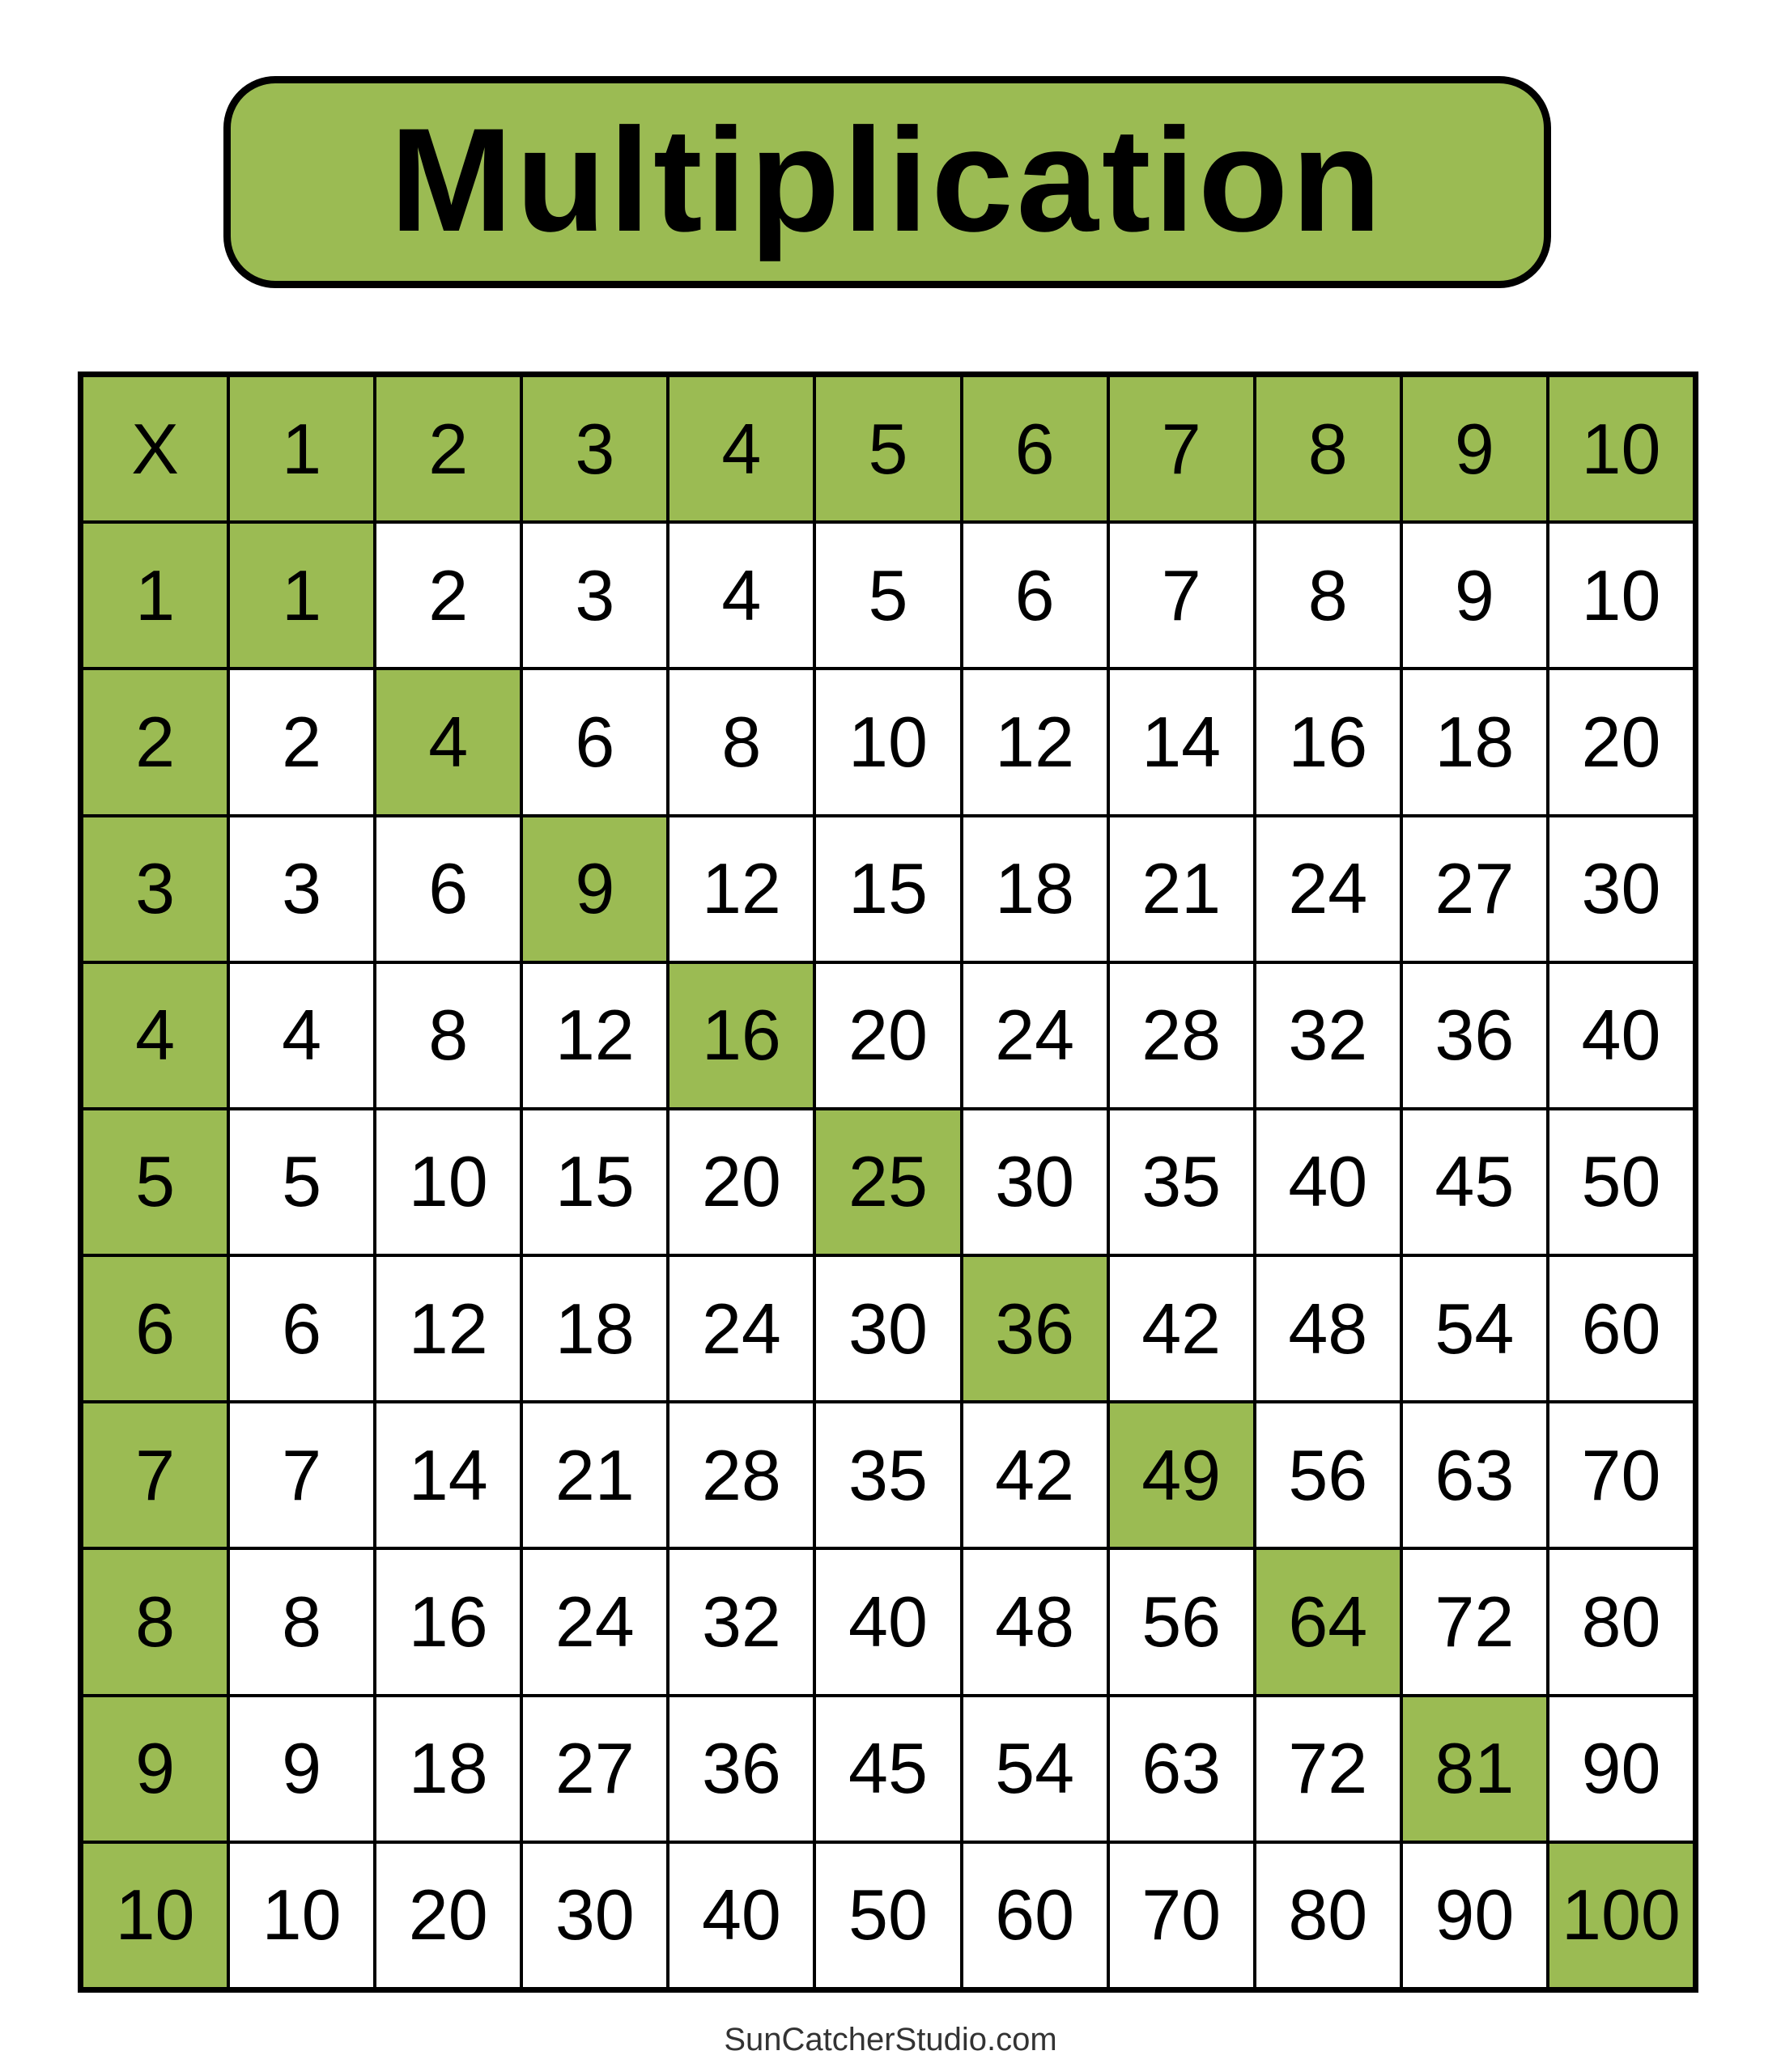 This screenshot has width=1781, height=2072. What do you see at coordinates (302, 449) in the screenshot?
I see `column-header-cell: 1` at bounding box center [302, 449].